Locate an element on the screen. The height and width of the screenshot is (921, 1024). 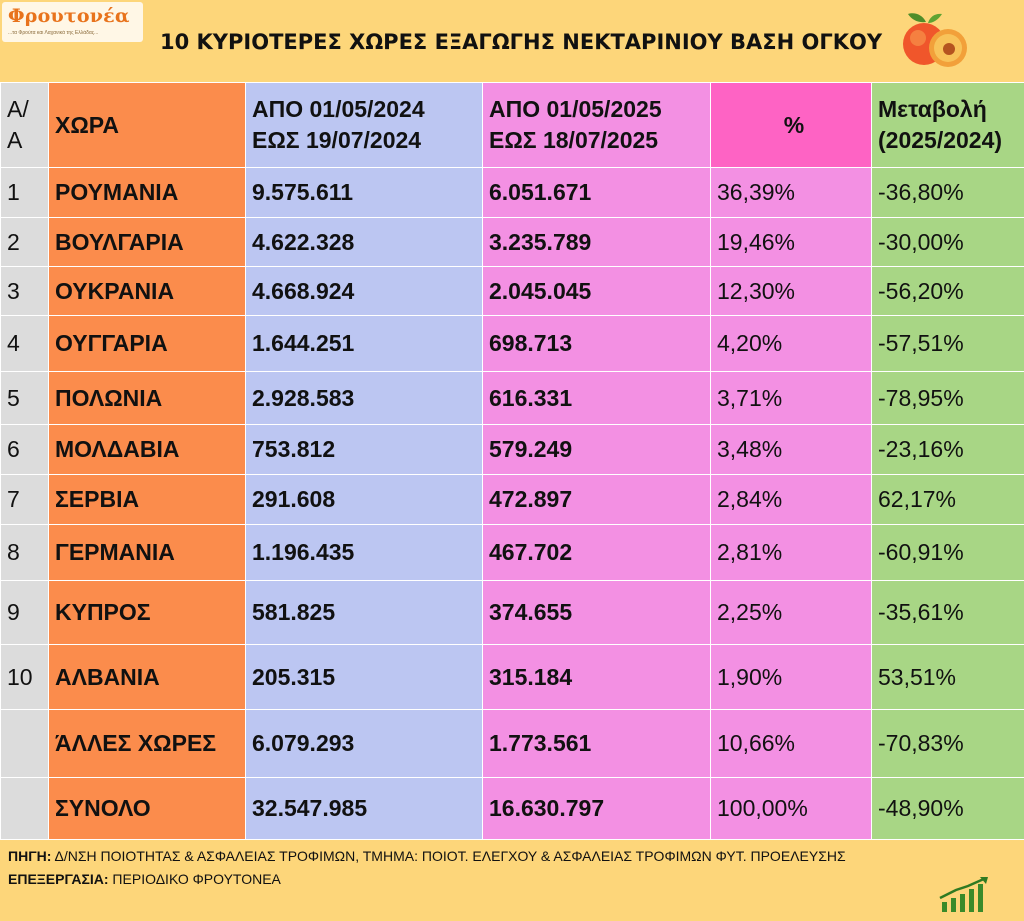
table-row: 3 ΟΥΚΡΑΝΙΑ 4.668.924 2.045.045 12,30% -56,20% is located at coordinates (512, 291).